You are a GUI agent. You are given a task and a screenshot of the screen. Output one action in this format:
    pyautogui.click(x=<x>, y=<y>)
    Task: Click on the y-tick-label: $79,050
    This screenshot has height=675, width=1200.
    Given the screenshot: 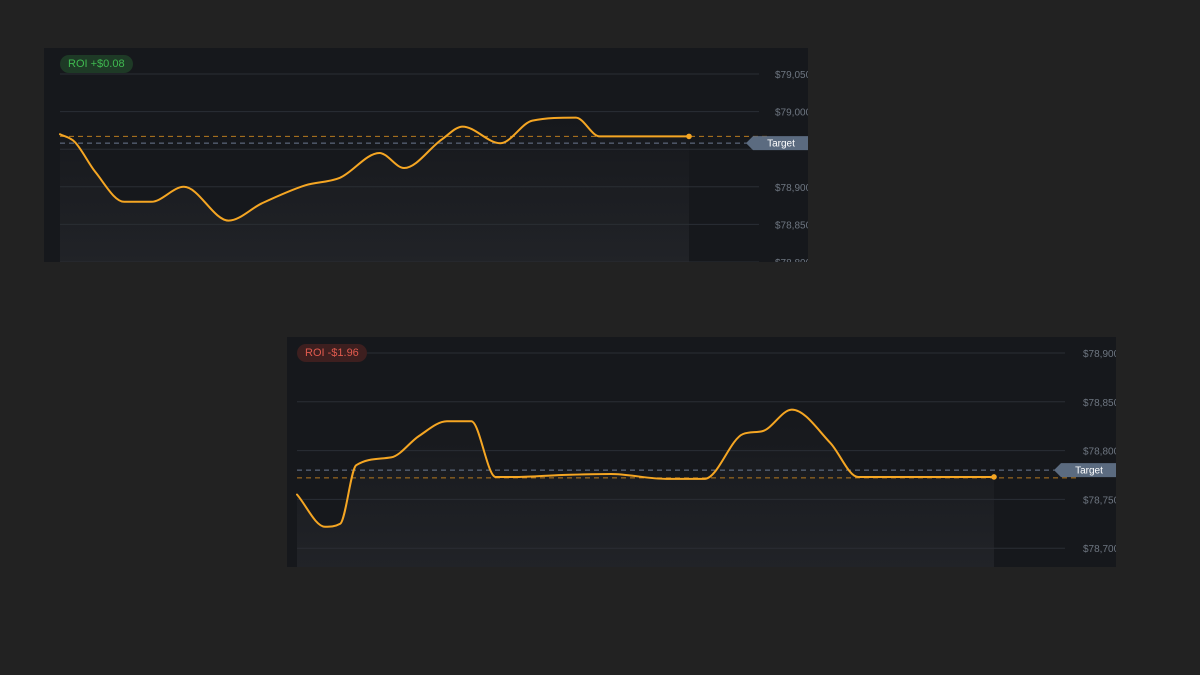 What is the action you would take?
    pyautogui.click(x=791, y=75)
    